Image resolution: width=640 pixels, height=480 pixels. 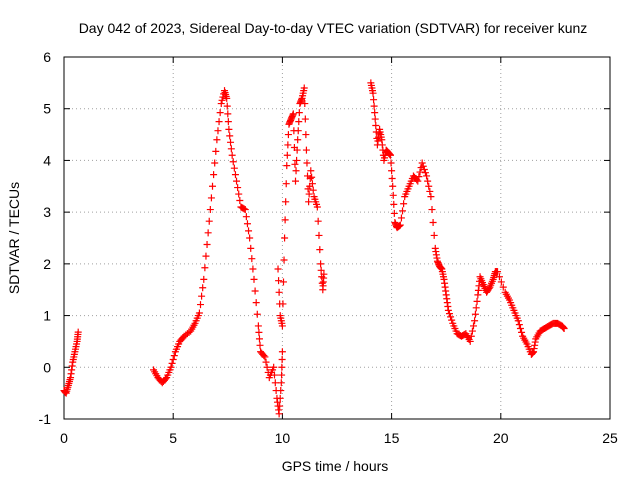 What do you see at coordinates (392, 438) in the screenshot?
I see `x-tick-label: 15` at bounding box center [392, 438].